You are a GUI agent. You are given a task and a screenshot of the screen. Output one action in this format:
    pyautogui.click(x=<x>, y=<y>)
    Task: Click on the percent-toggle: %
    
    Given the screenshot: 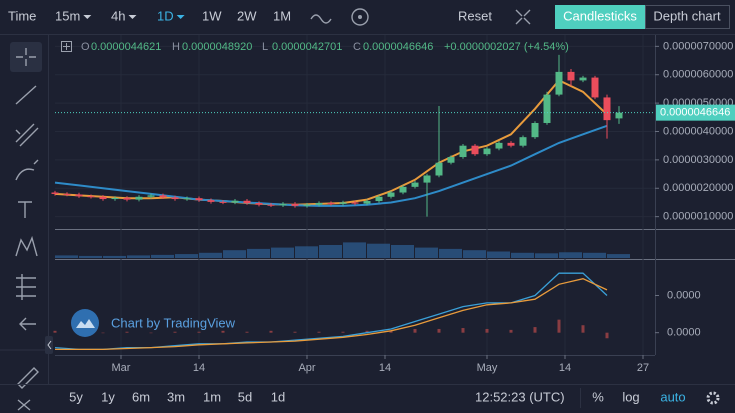 What is the action you would take?
    pyautogui.click(x=598, y=396)
    